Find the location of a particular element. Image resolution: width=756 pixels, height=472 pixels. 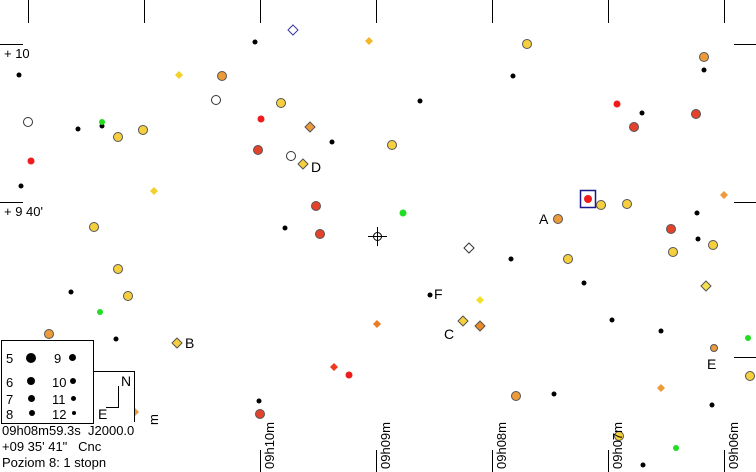

orientation-arrows-icon is located at coordinates (112, 397).